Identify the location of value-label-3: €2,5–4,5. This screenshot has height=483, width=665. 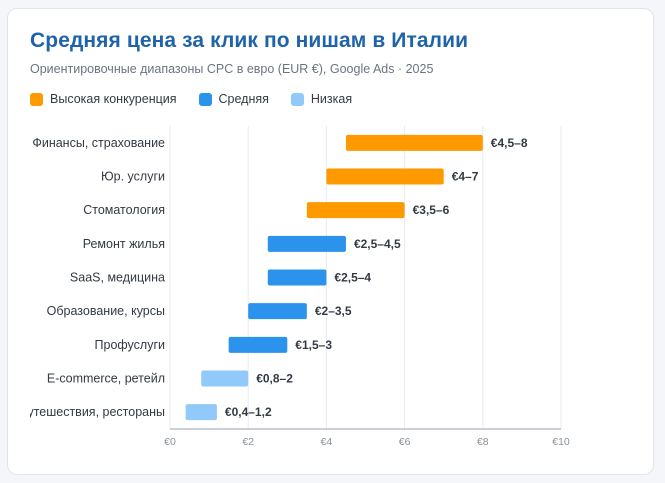
(377, 244).